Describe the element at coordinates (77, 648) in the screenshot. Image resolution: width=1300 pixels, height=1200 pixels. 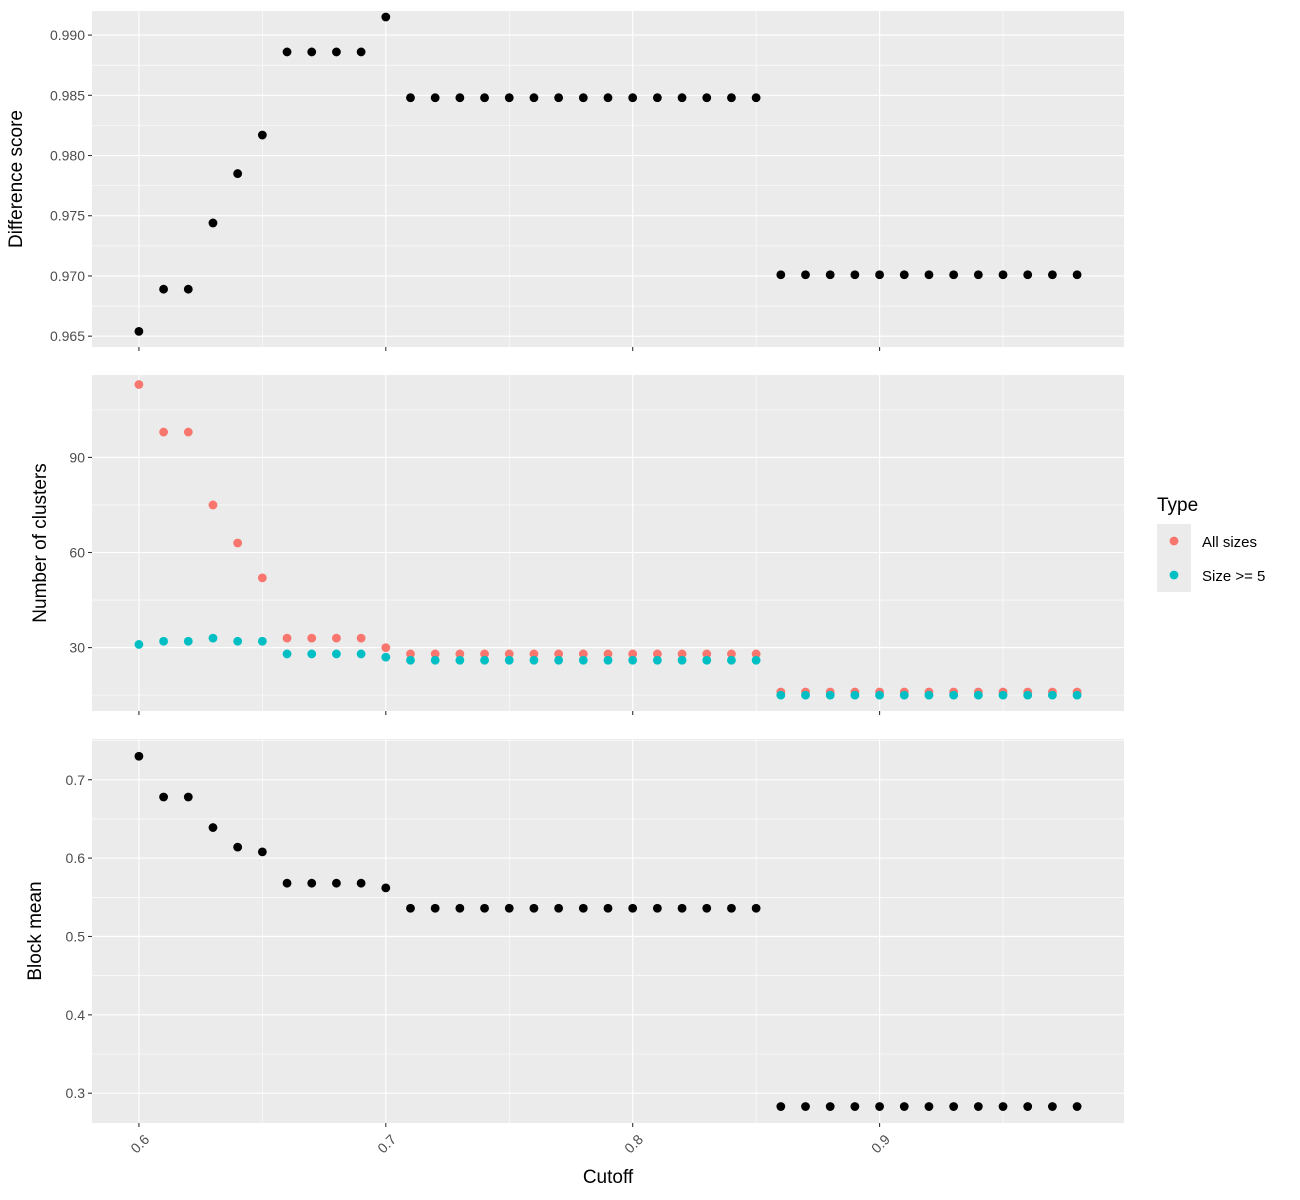
I see `y-tick-label: 30` at that location.